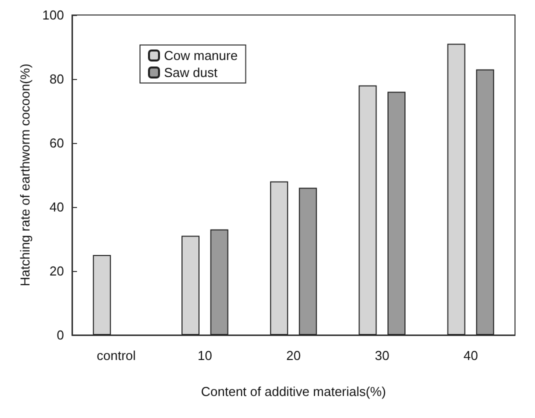 This screenshot has width=535, height=418. I want to click on y-tick-label: 60, so click(57, 143).